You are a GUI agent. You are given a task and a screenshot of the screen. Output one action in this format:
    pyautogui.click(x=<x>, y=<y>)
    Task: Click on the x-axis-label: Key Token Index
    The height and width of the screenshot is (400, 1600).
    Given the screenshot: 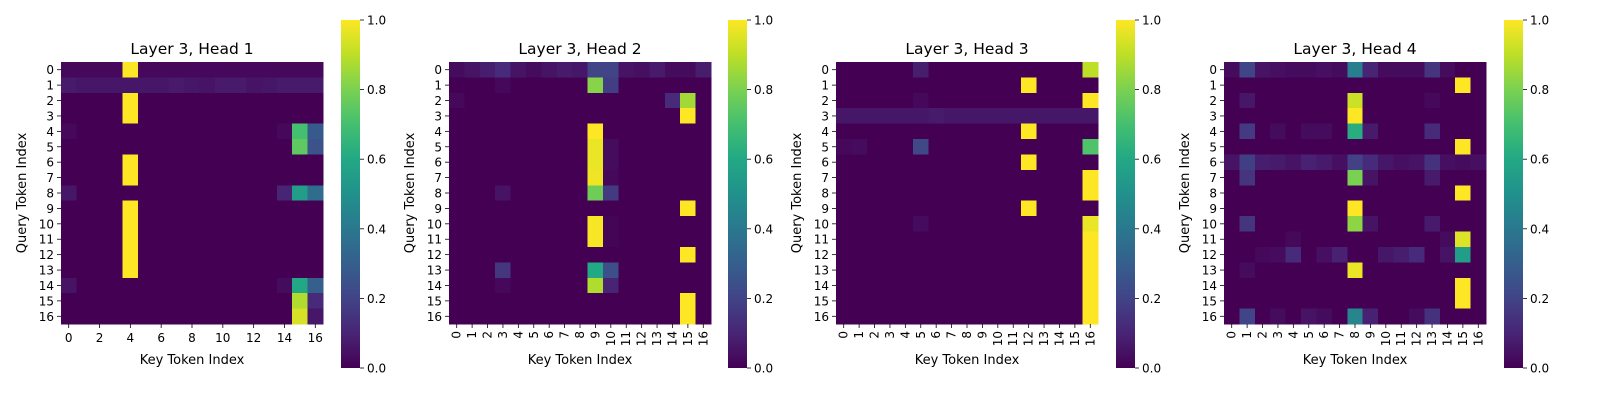 What is the action you would take?
    pyautogui.click(x=192, y=360)
    